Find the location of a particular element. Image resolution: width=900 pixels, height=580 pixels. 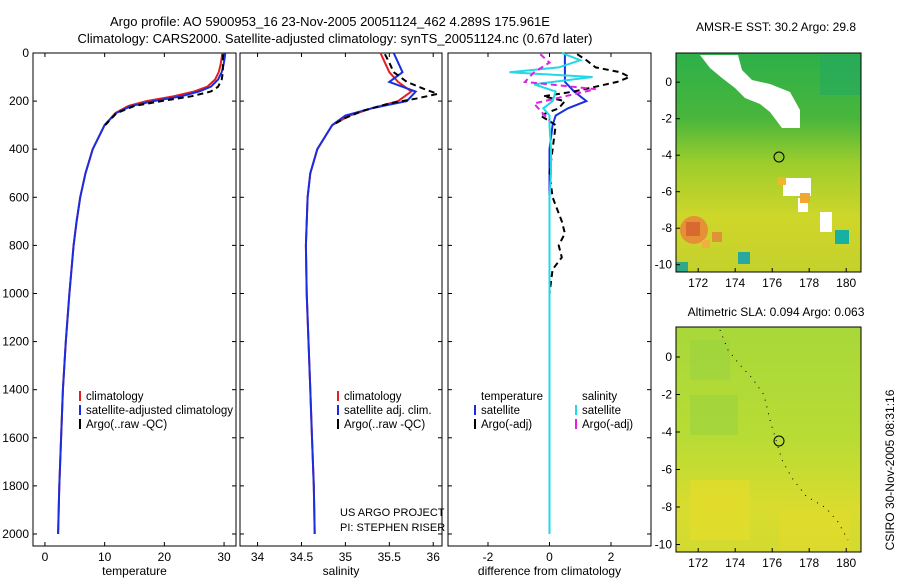

sla-map-image is located at coordinates (768, 439).